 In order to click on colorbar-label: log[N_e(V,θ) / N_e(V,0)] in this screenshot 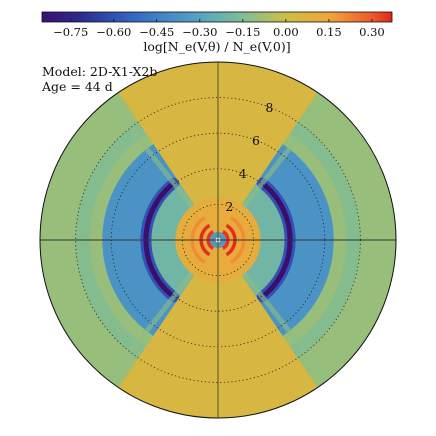, I will do `click(216, 46)`.